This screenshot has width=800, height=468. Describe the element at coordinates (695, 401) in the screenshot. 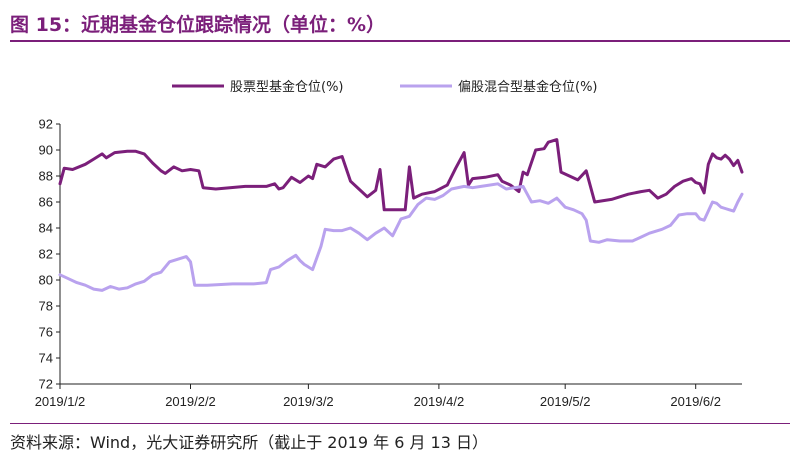

I see `x-tick-label: 2019/6/2` at that location.